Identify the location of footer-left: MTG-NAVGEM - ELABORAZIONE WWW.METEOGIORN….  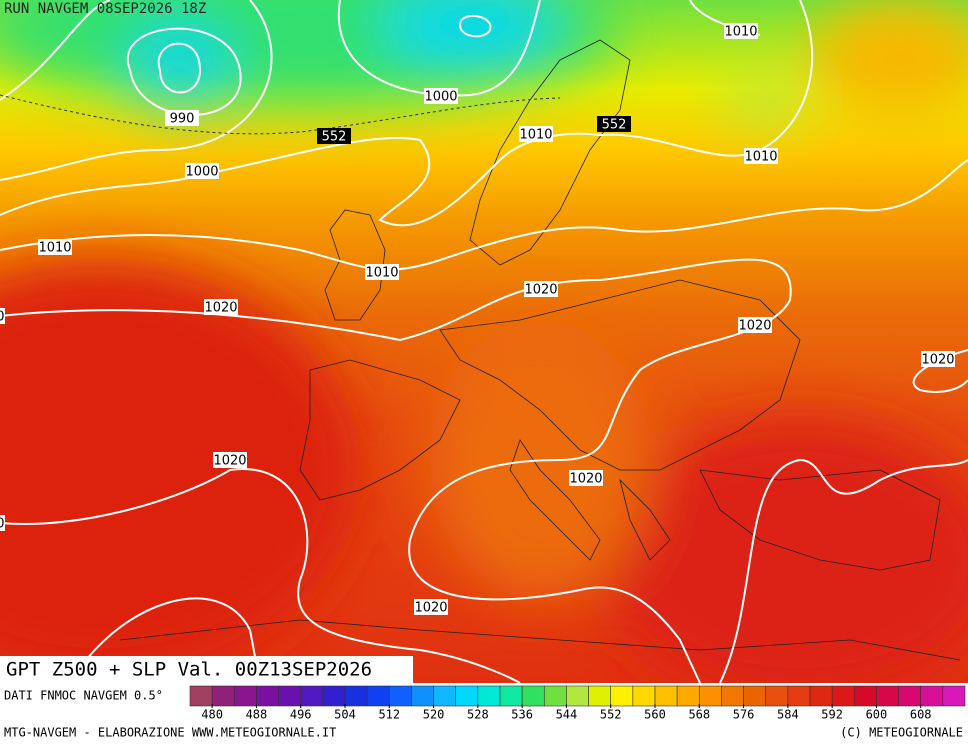
(170, 733).